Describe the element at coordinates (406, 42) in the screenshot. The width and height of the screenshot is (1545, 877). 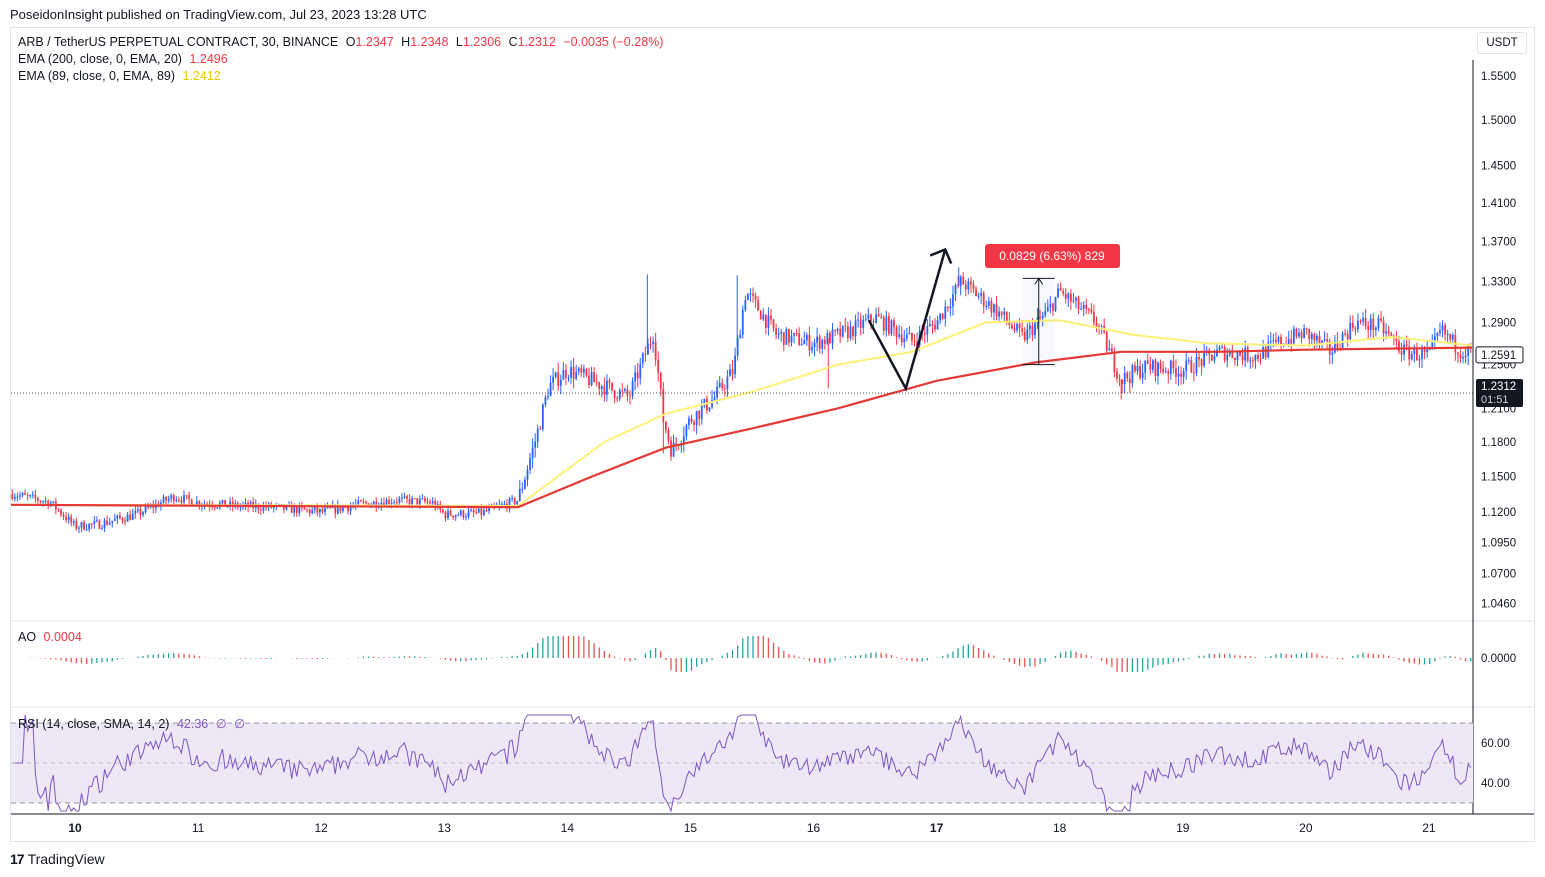
I see `high-label: H` at that location.